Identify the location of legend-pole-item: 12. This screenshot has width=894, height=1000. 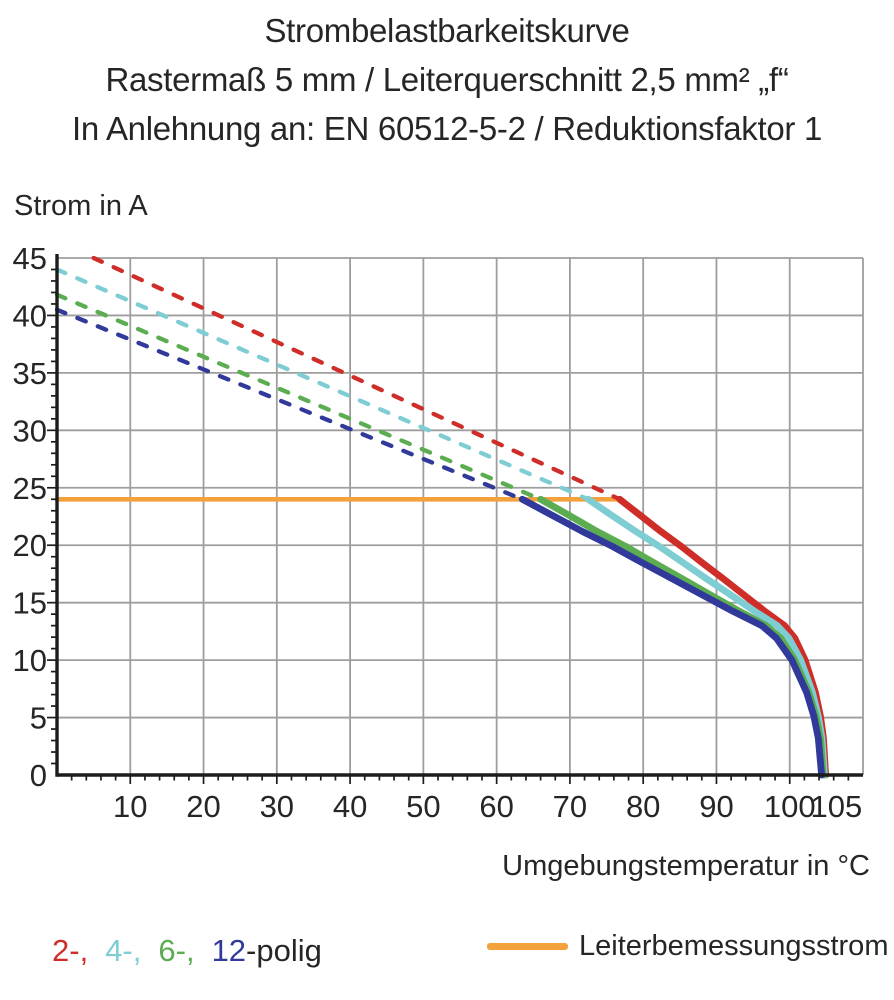
(229, 950).